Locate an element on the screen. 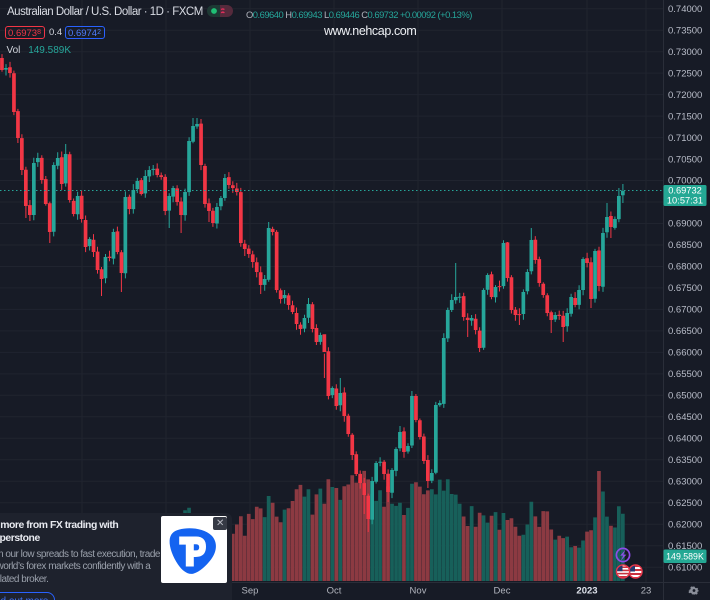 This screenshot has width=710, height=600. svg-text: 0.62000 is located at coordinates (685, 524).